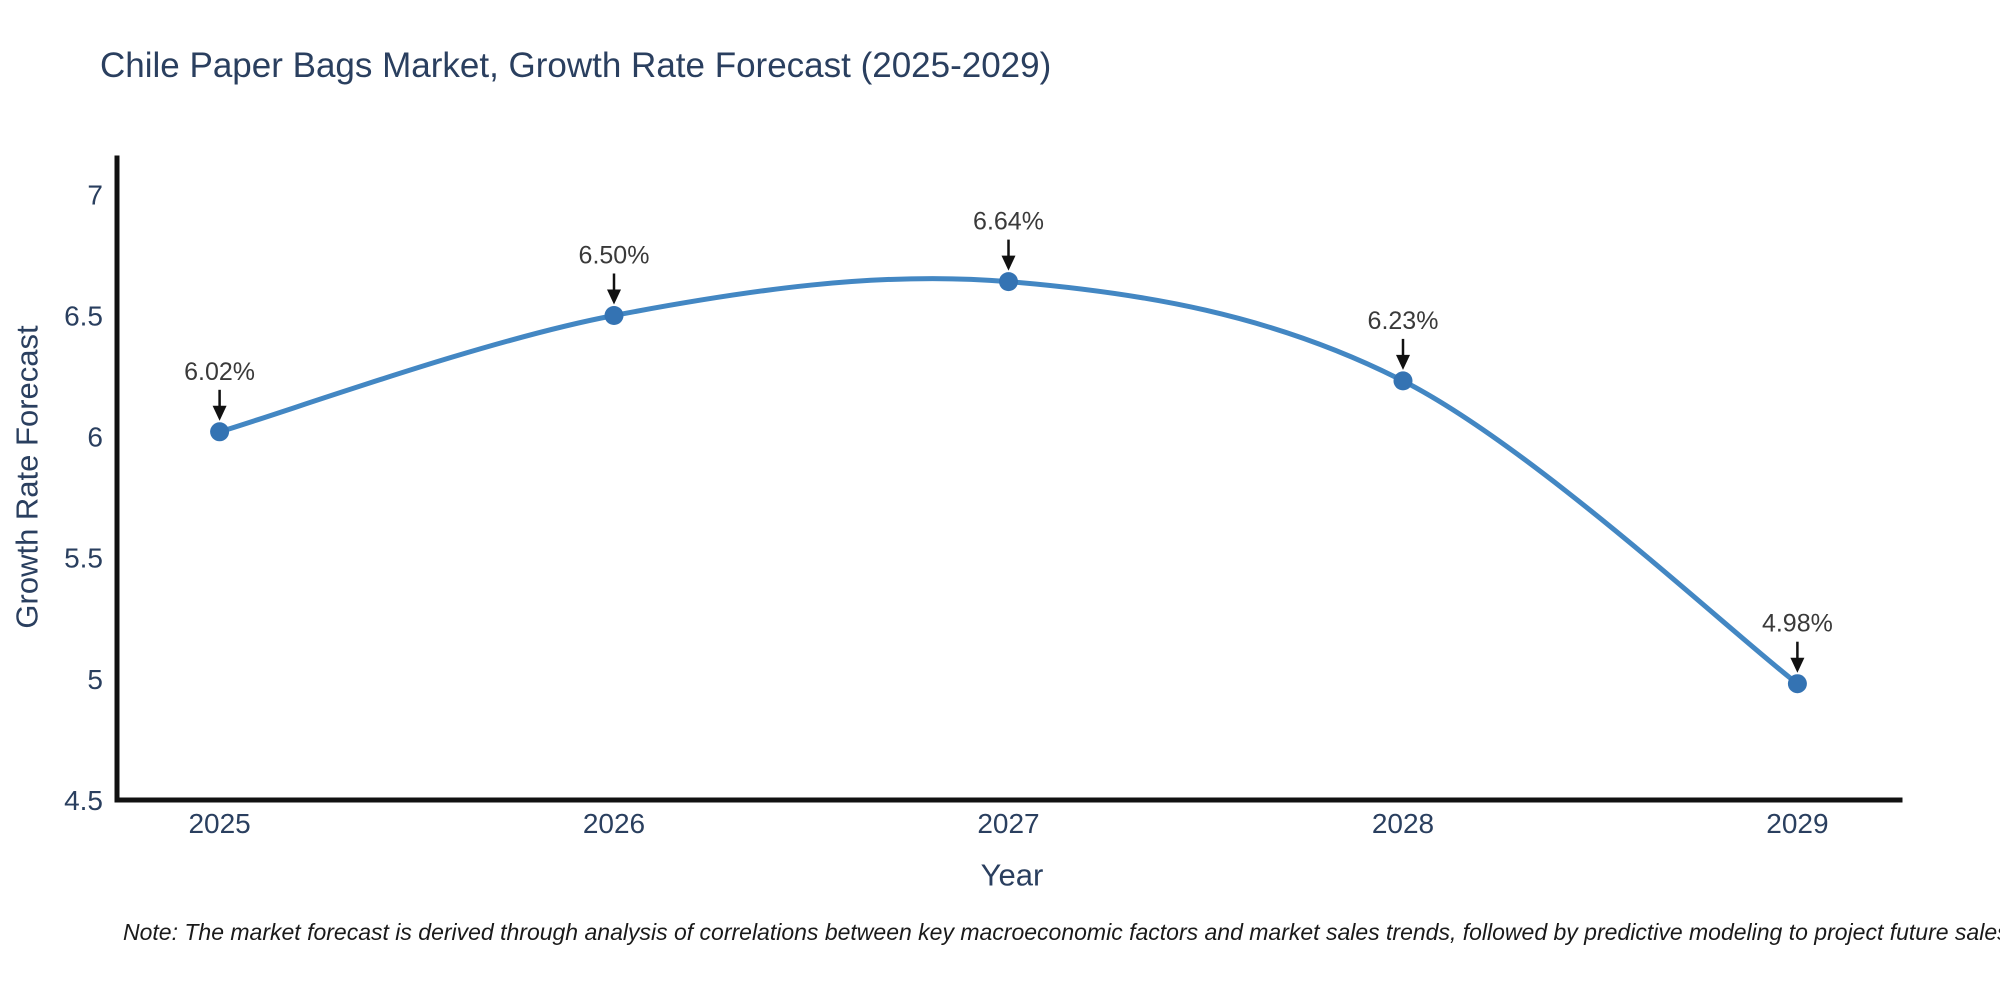 The image size is (2000, 1000). Describe the element at coordinates (95, 679) in the screenshot. I see `y-tick-label: 5` at that location.